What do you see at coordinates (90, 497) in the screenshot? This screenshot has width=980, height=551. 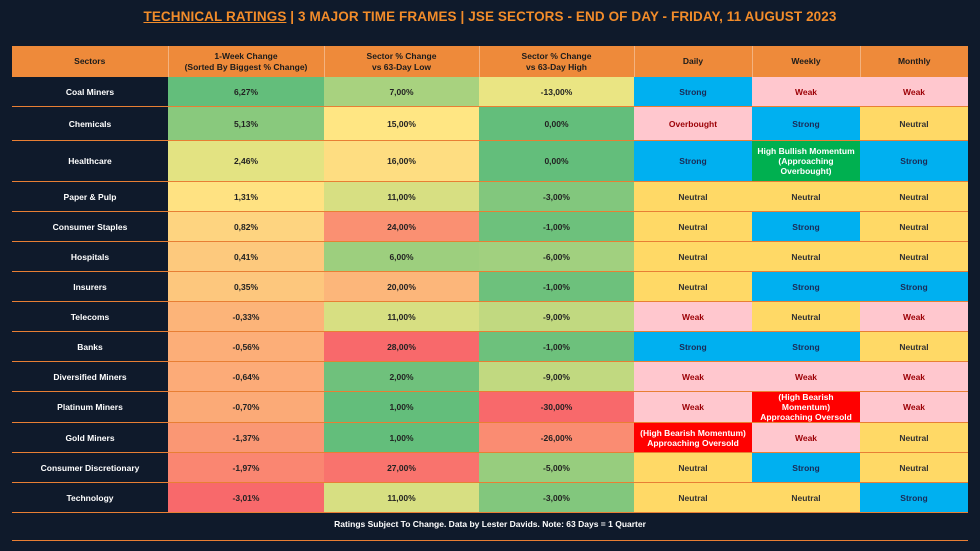 I see `cell-text: Technology` at bounding box center [90, 497].